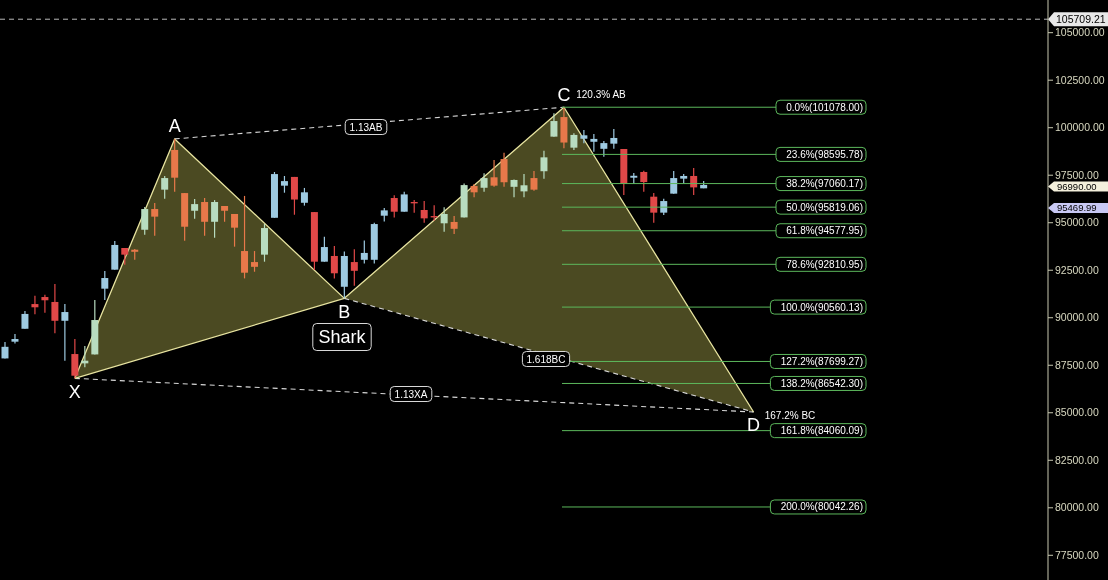 This screenshot has width=1108, height=580. What do you see at coordinates (1081, 18) in the screenshot?
I see `ref-line-label: 105709.21` at bounding box center [1081, 18].